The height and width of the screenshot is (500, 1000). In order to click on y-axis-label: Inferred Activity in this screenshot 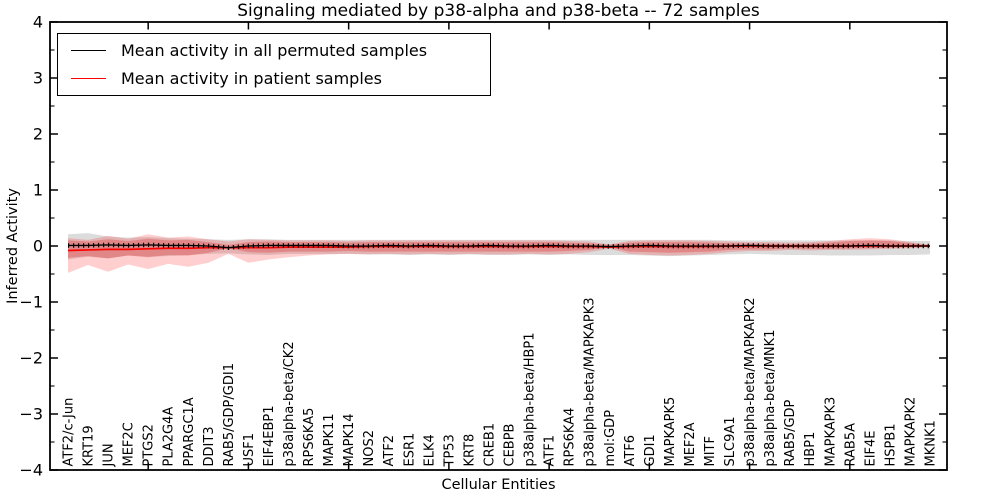, I will do `click(13, 246)`.